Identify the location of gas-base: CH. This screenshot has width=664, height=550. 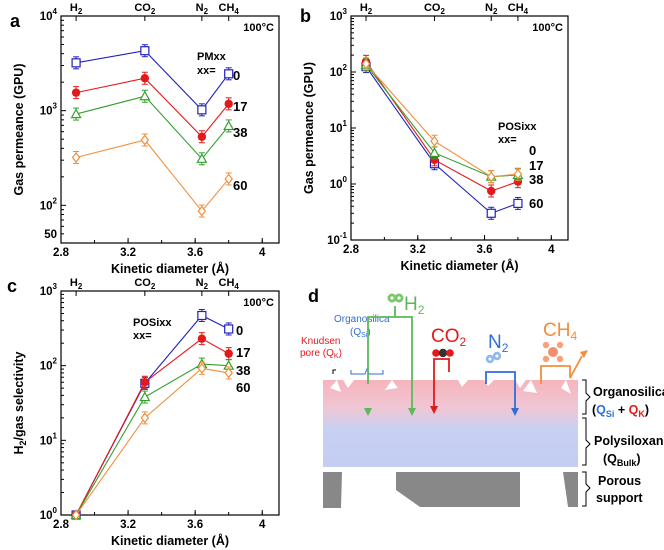
(227, 283).